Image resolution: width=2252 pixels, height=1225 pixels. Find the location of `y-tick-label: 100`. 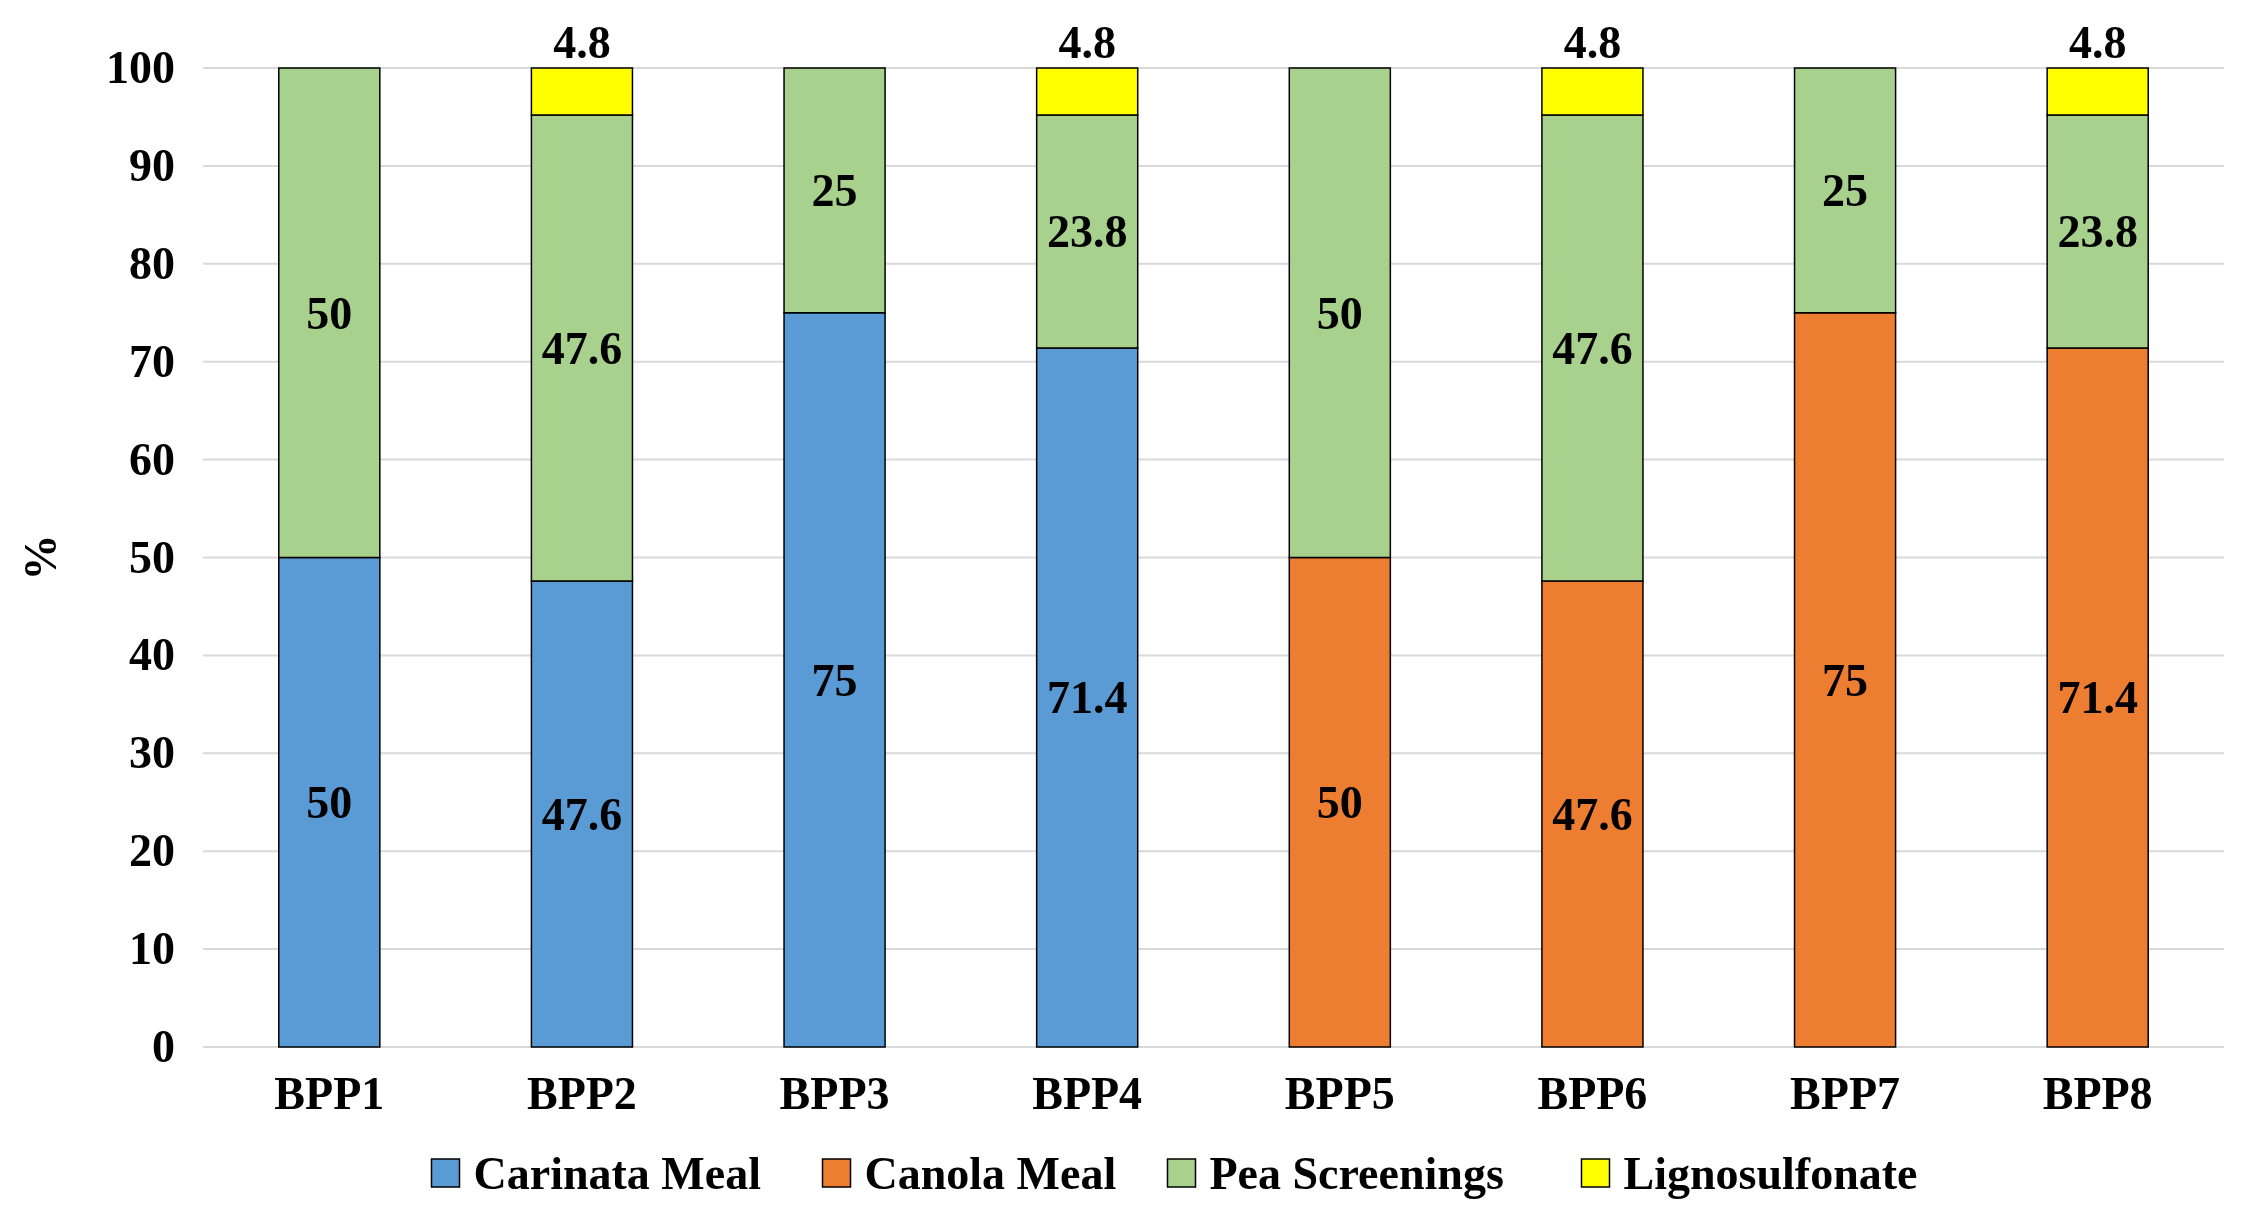

y-tick-label: 100 is located at coordinates (140, 67).